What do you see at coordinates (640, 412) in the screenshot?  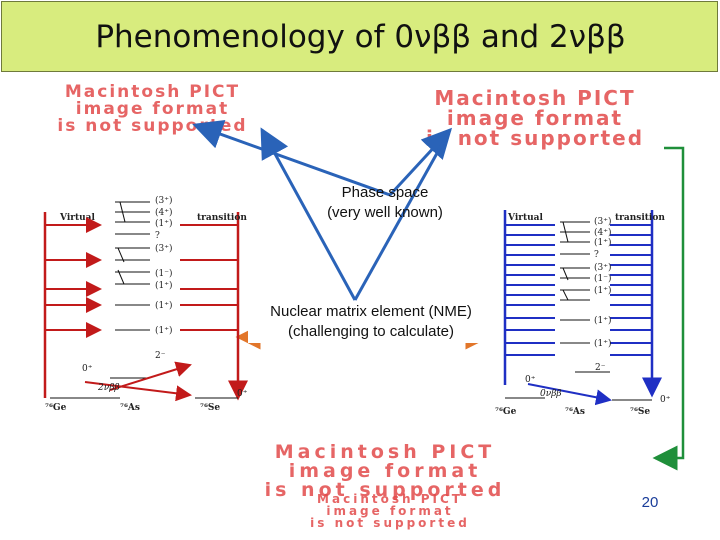 I see `right-nucleus-se: ⁷⁶Se` at bounding box center [640, 412].